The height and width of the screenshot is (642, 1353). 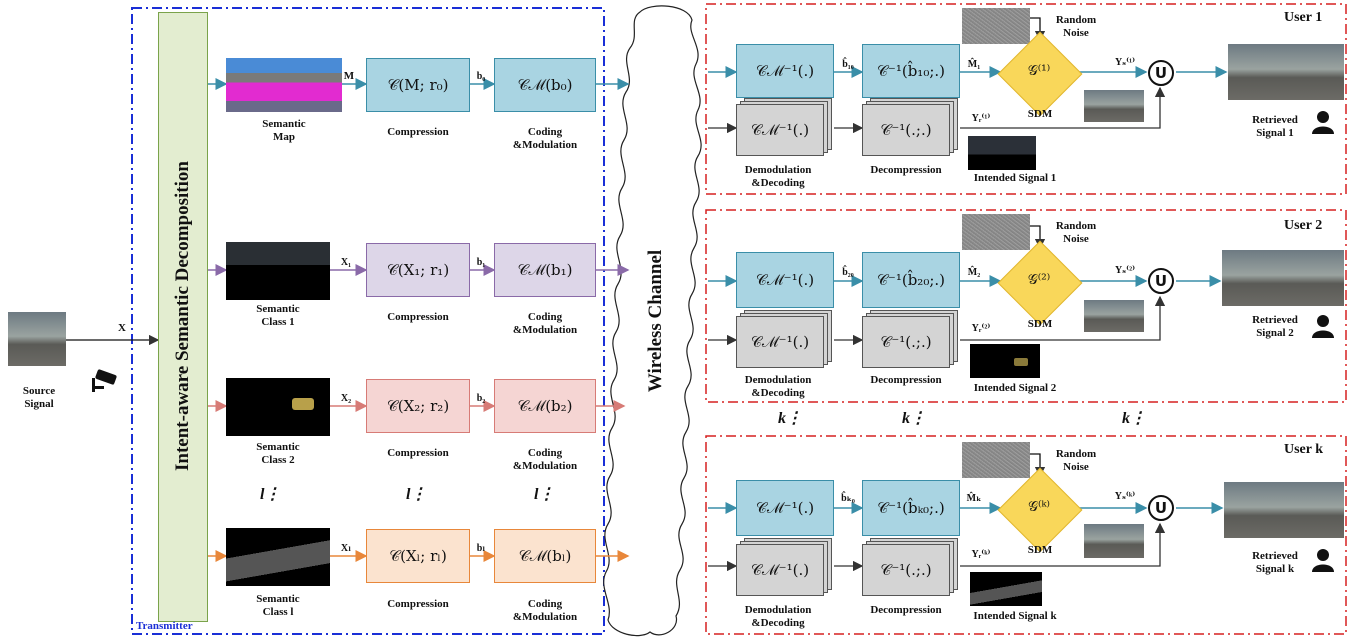 What do you see at coordinates (1040, 550) in the screenshot?
I see `userk-sdm-label: SDM` at bounding box center [1040, 550].